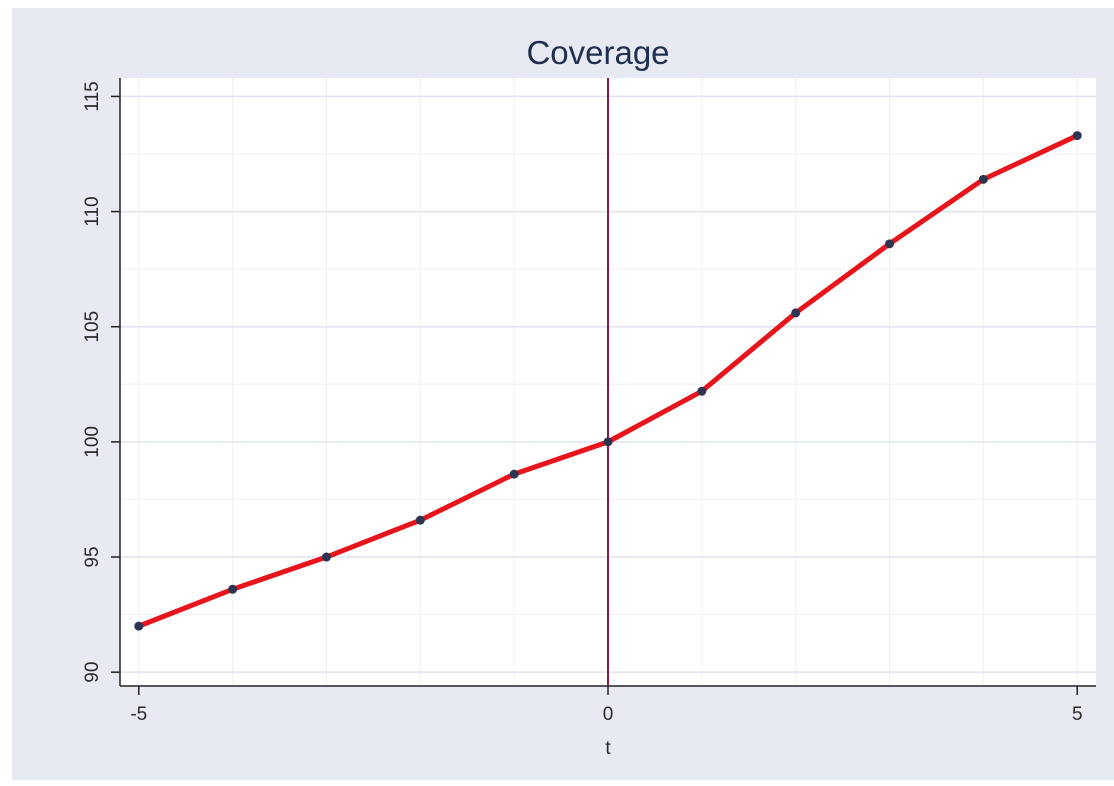  Describe the element at coordinates (92, 556) in the screenshot. I see `y-tick-label: 95` at that location.